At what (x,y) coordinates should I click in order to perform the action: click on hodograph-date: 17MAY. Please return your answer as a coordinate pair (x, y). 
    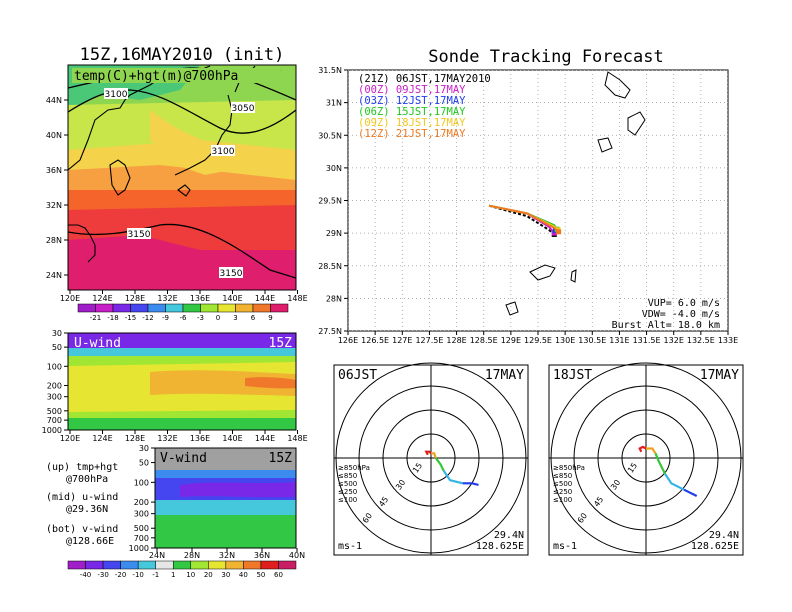
    Looking at the image, I should click on (719, 375).